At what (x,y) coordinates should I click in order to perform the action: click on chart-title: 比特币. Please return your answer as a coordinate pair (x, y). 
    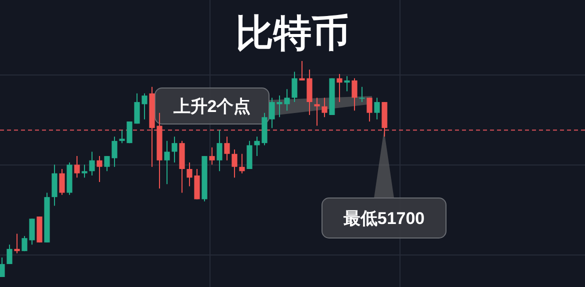
    Looking at the image, I should click on (293, 34).